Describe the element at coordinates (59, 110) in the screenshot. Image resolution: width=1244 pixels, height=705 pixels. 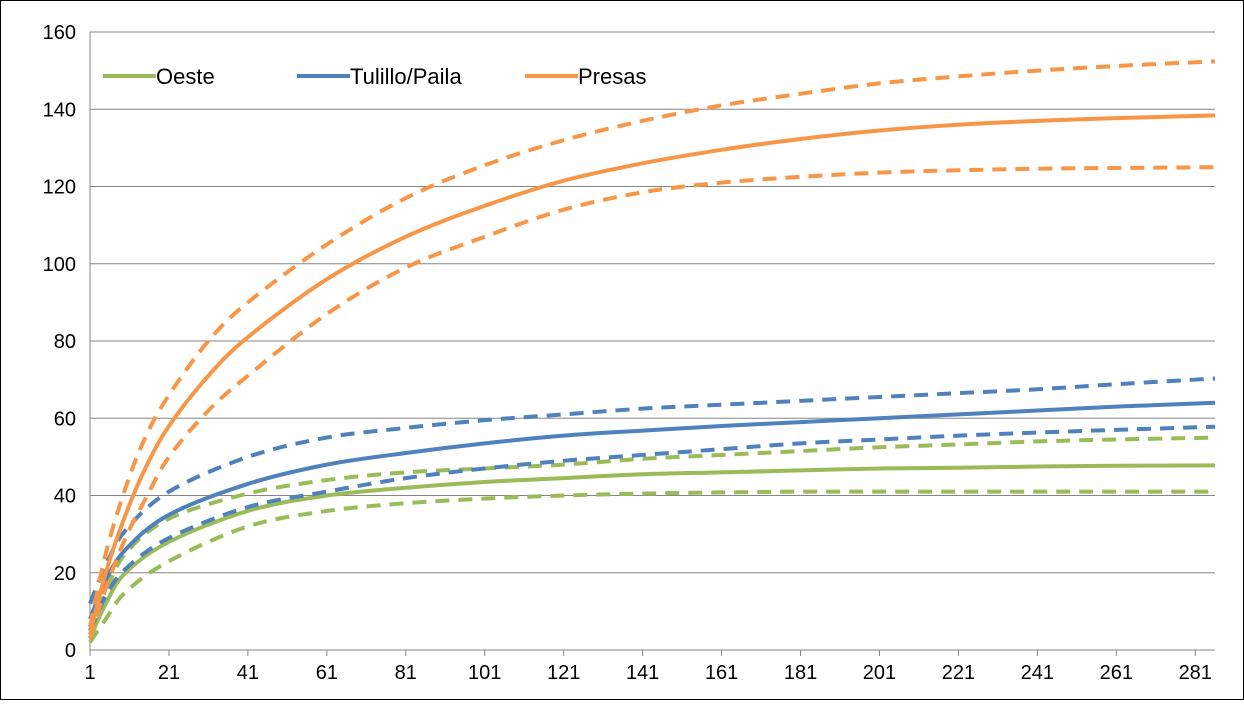
I see `y-tick-label: 140` at that location.